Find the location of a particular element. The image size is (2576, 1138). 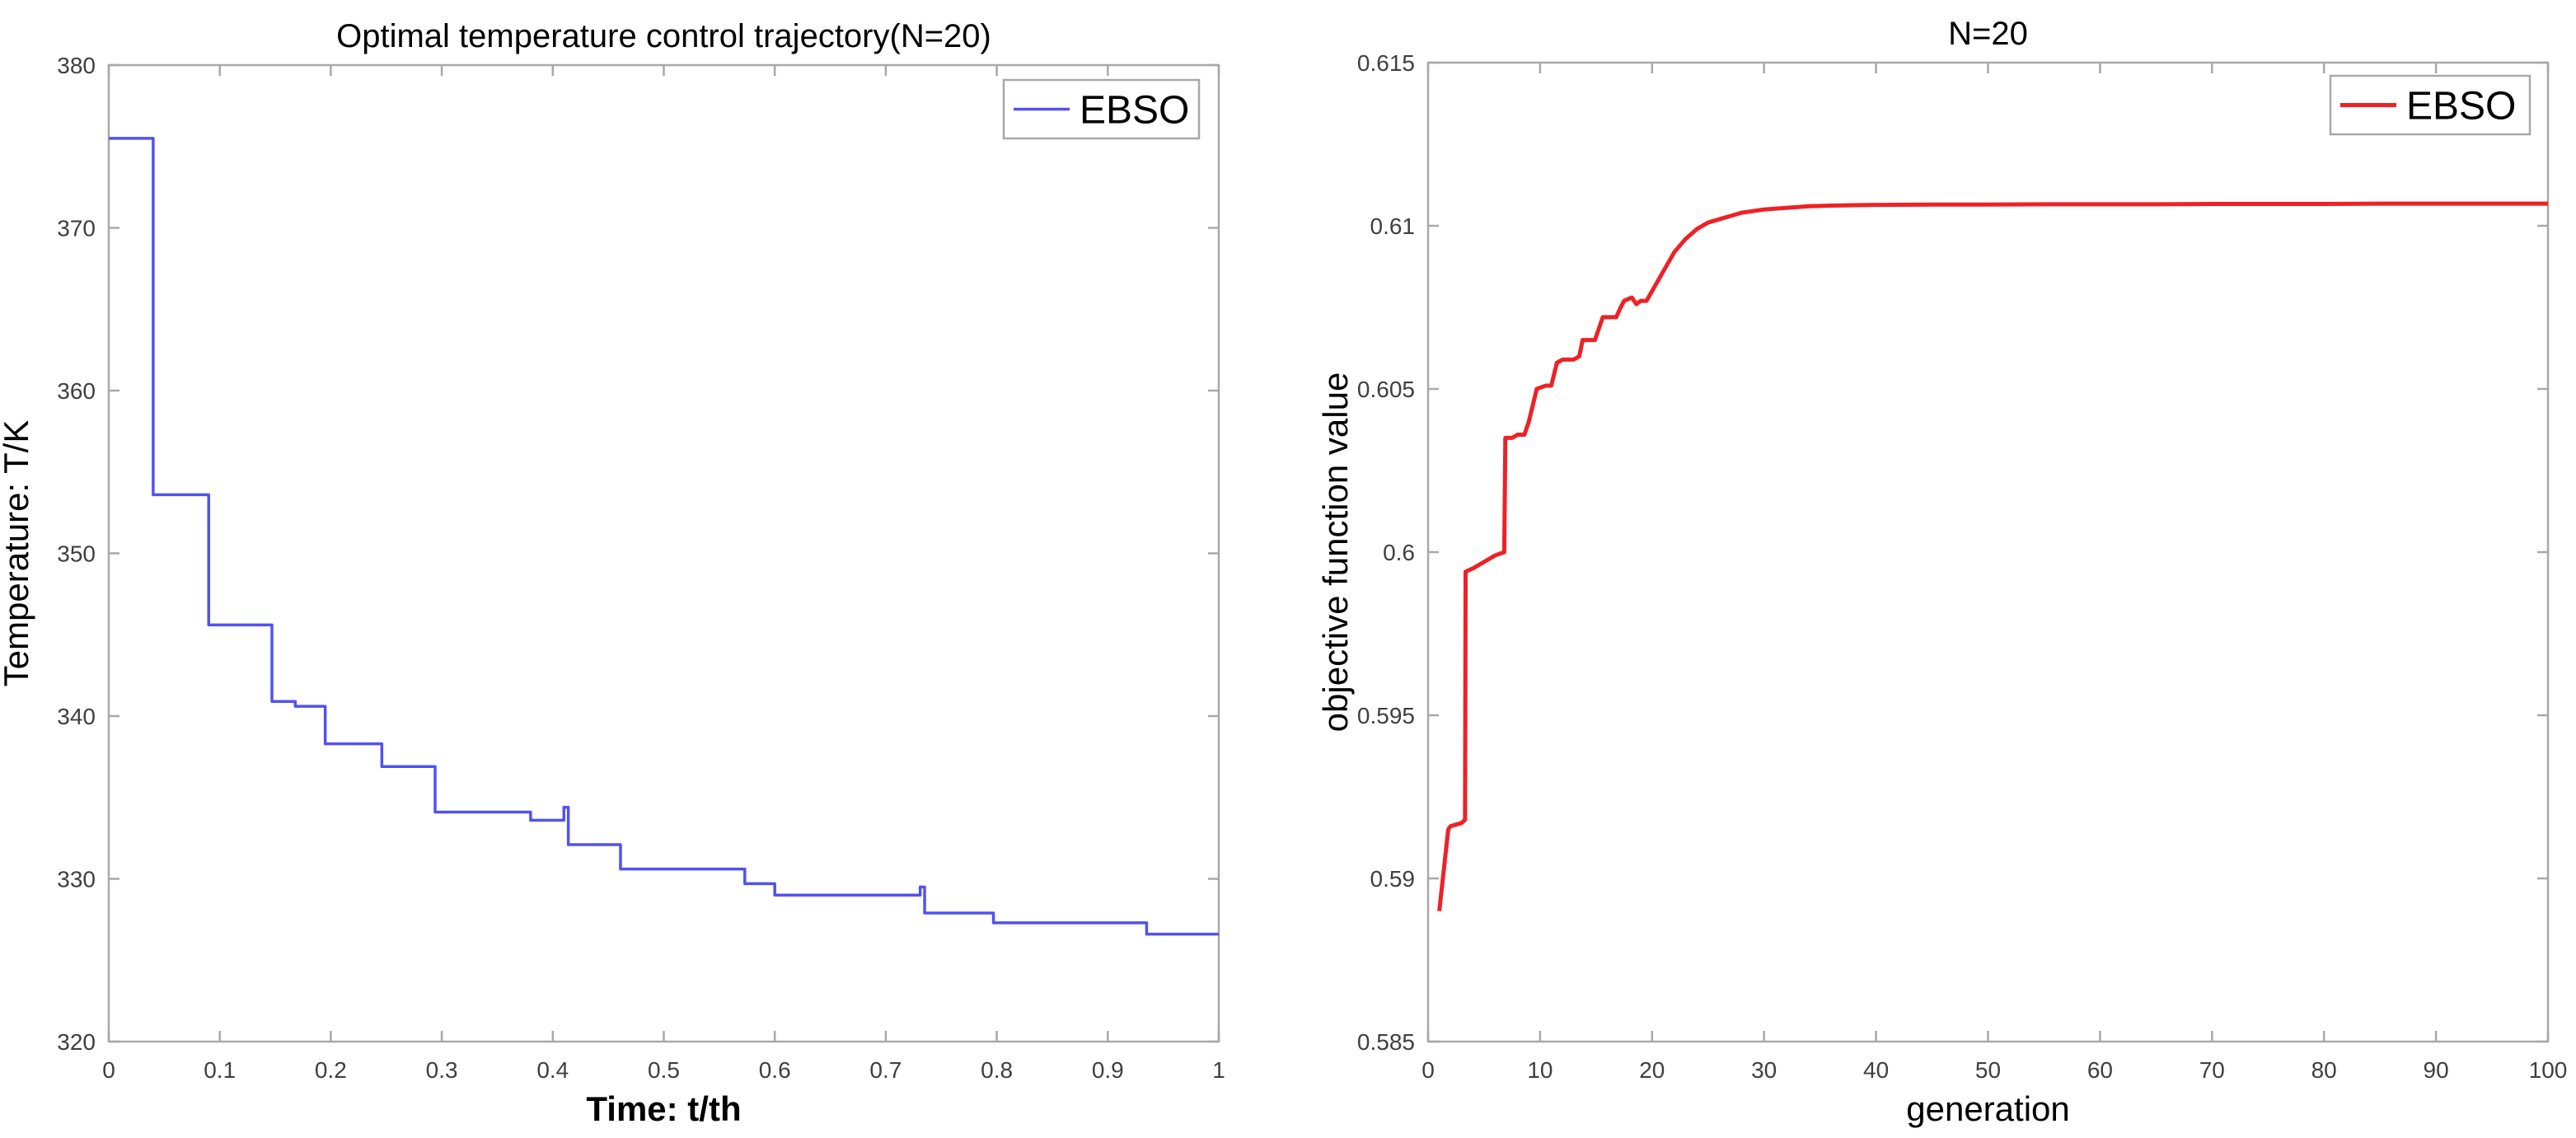

temperature-trajectory-x-tick-label: 0.5 is located at coordinates (664, 1070).